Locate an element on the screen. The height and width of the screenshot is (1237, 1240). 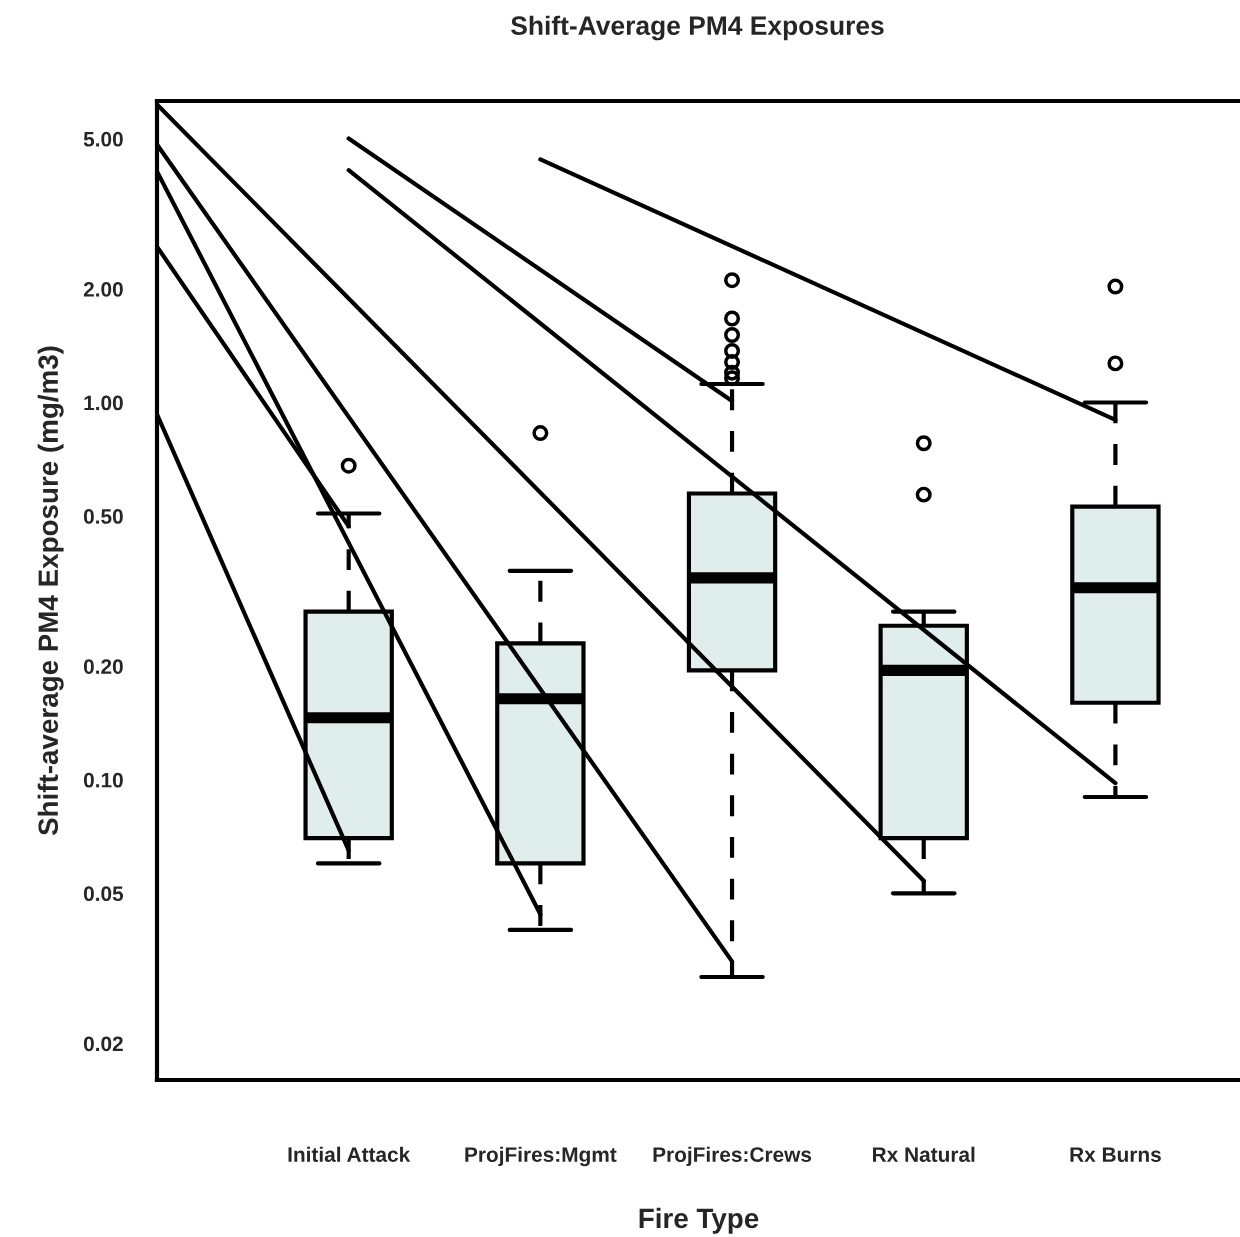
y-axis-title: Shift-average PM4 Exposure (mg/m3) is located at coordinates (50, 591).